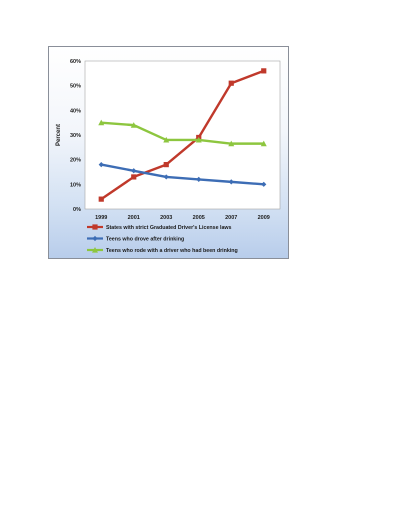  I want to click on y-tick-label: 0%, so click(77, 210).